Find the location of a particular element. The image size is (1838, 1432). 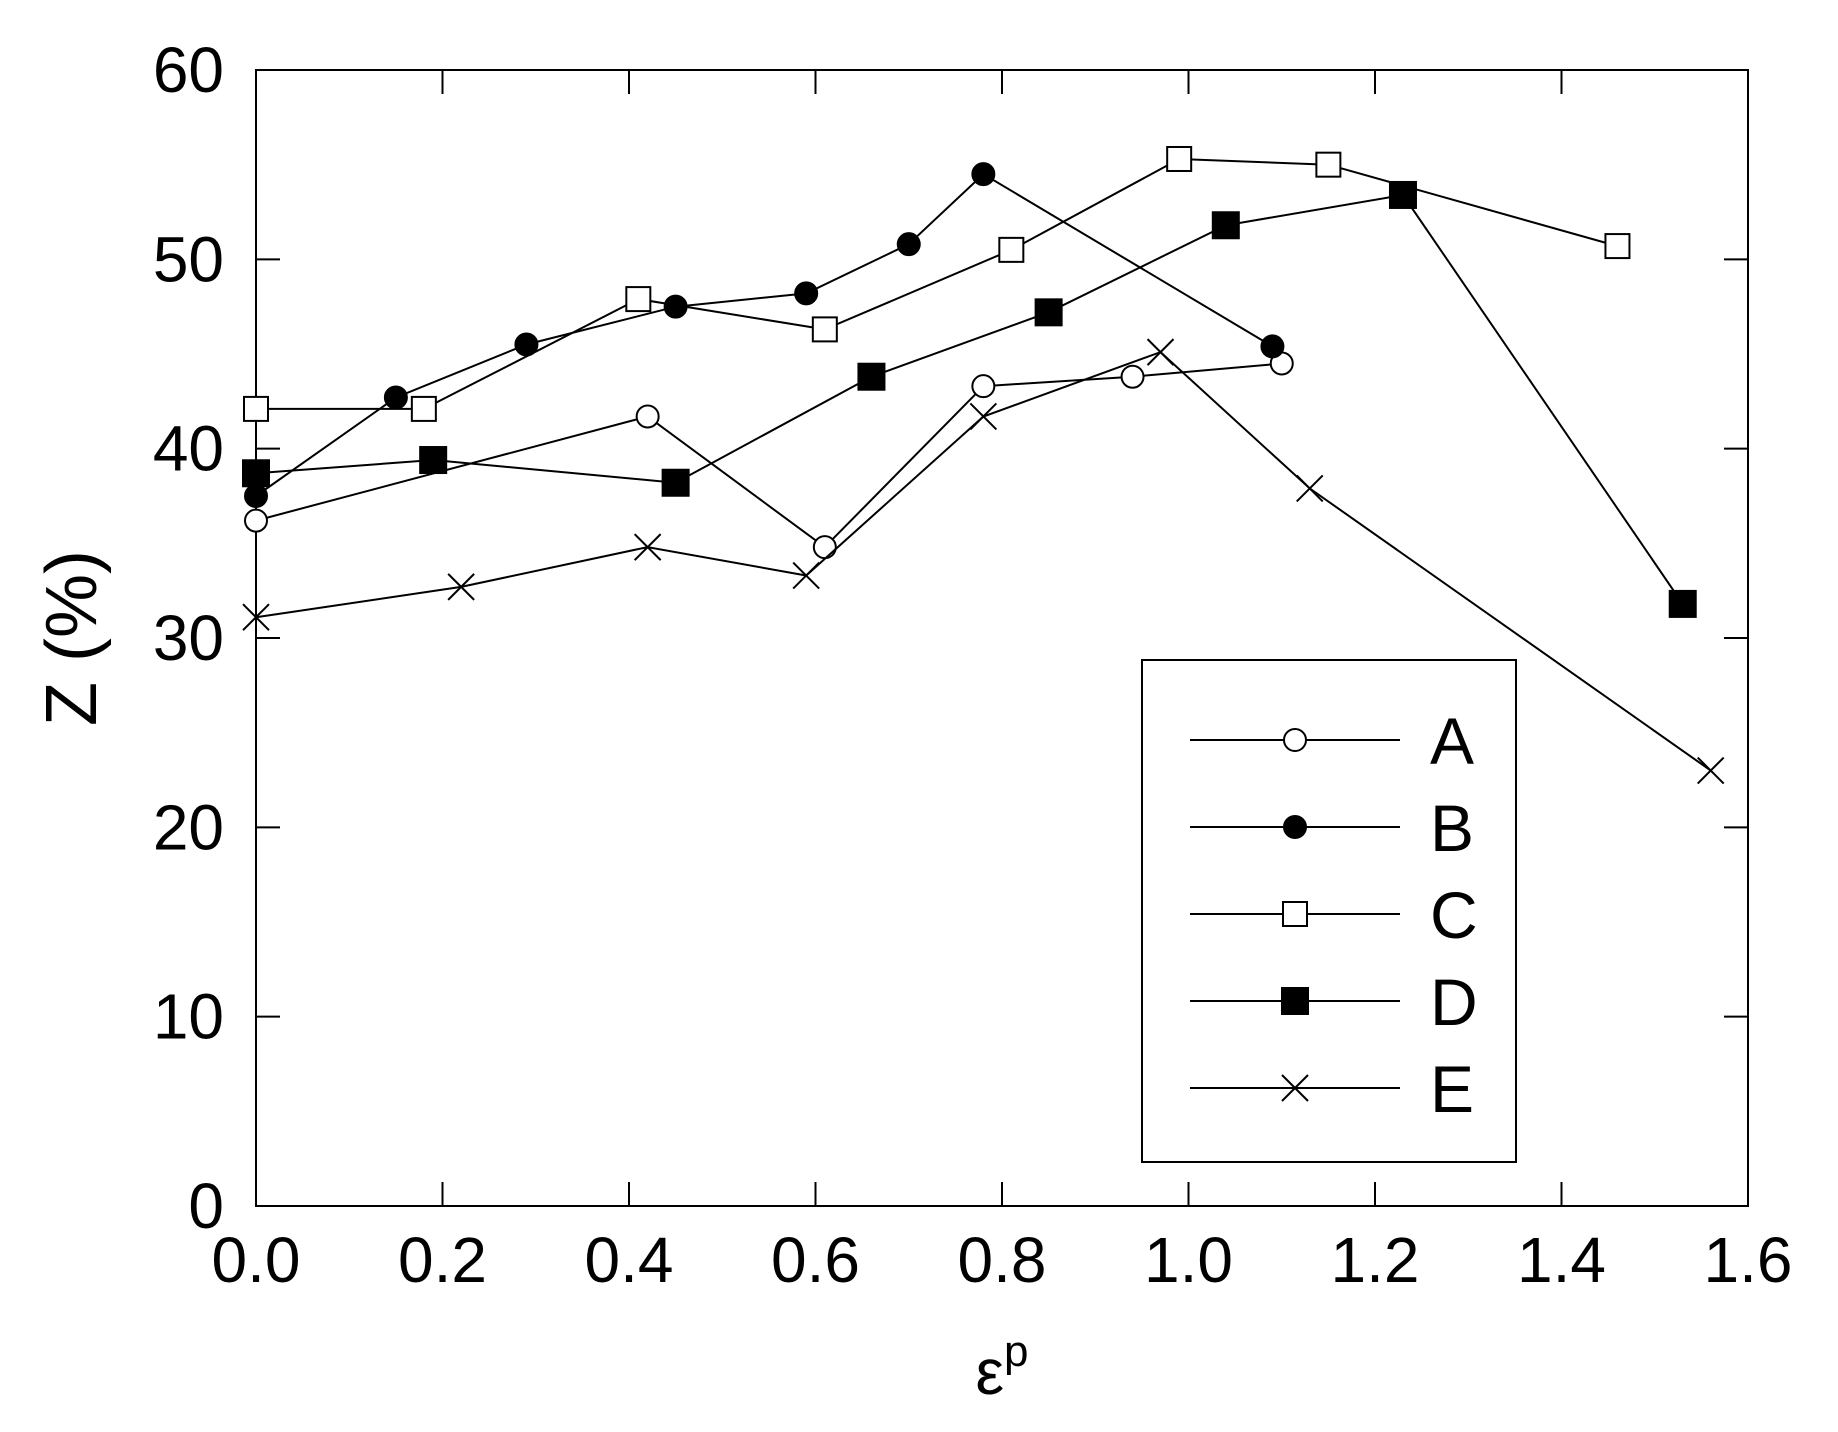

y-axis-label: Z (%) is located at coordinates (72, 638).